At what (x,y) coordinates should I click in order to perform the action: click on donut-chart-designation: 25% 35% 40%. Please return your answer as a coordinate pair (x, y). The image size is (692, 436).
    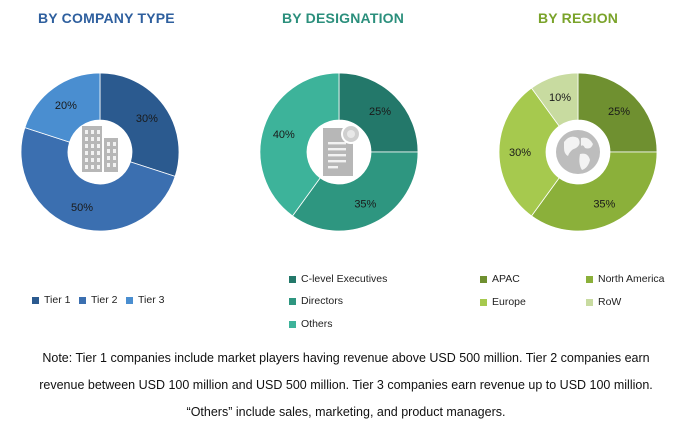
    Looking at the image, I should click on (339, 152).